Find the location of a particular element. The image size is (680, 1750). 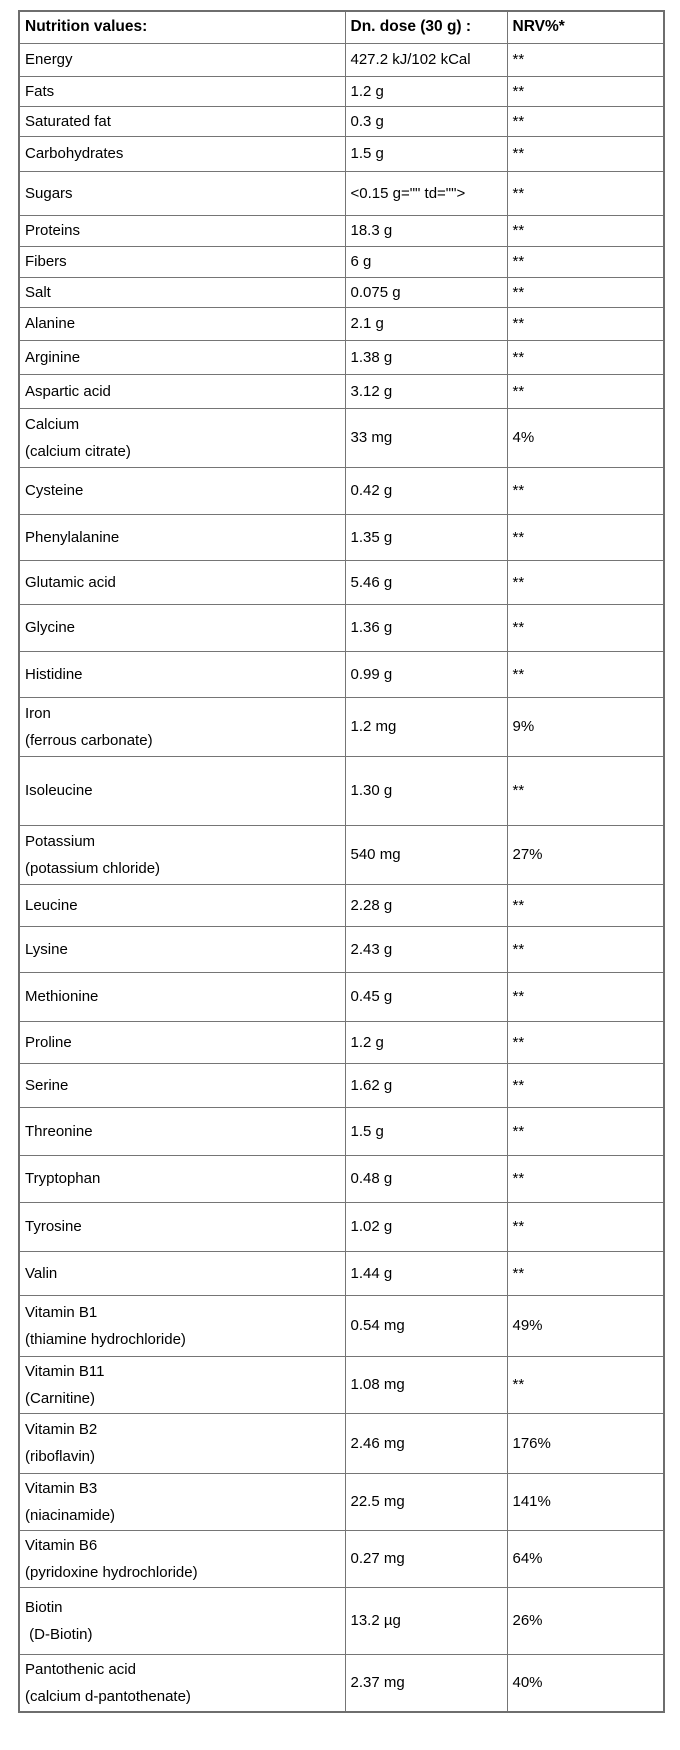

row-proline: Proline 1.2 g ** is located at coordinates (341, 1042).